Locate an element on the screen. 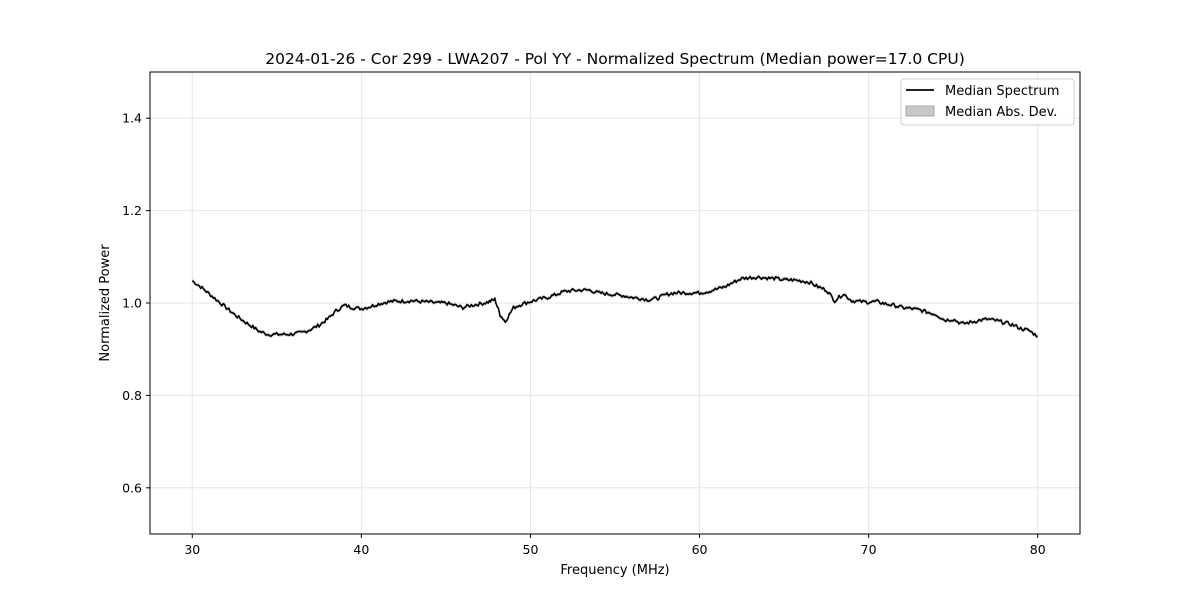 The height and width of the screenshot is (600, 1200). median-abs-dev-band is located at coordinates (615, 306).